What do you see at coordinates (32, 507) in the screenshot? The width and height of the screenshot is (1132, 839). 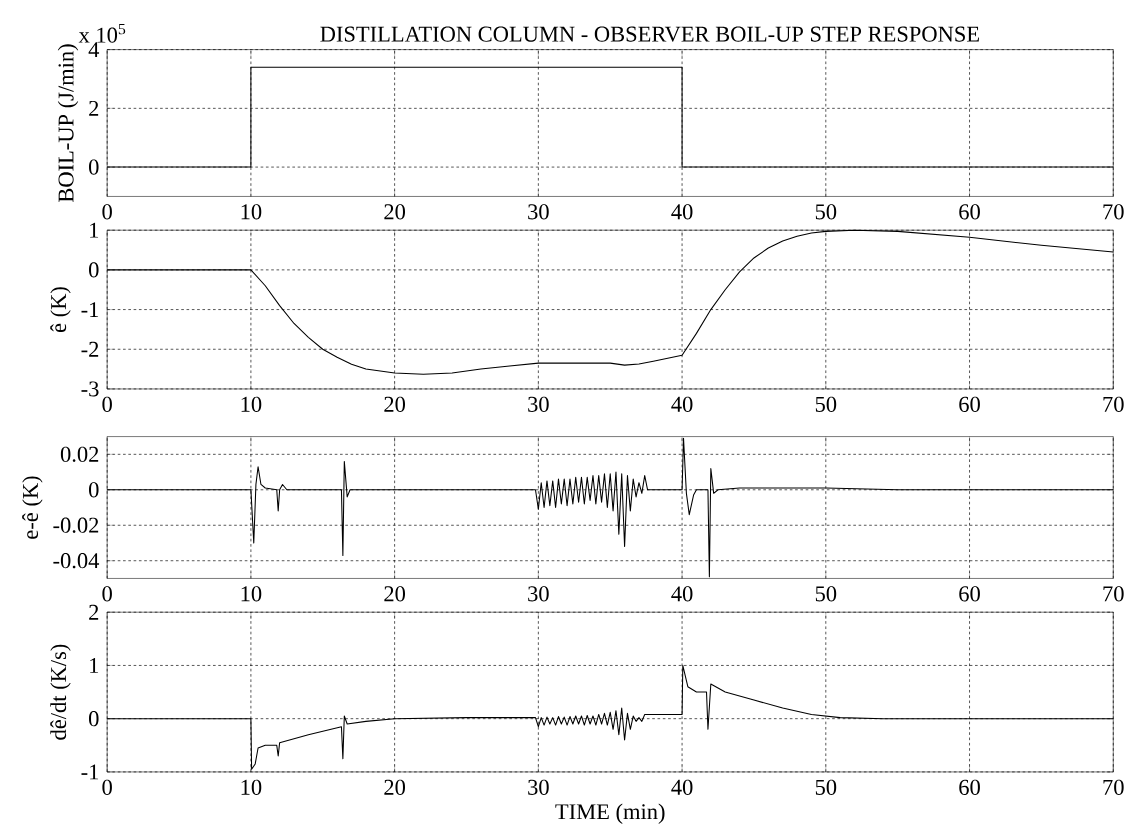 I see `y-axis-title: e-ê (K)` at bounding box center [32, 507].